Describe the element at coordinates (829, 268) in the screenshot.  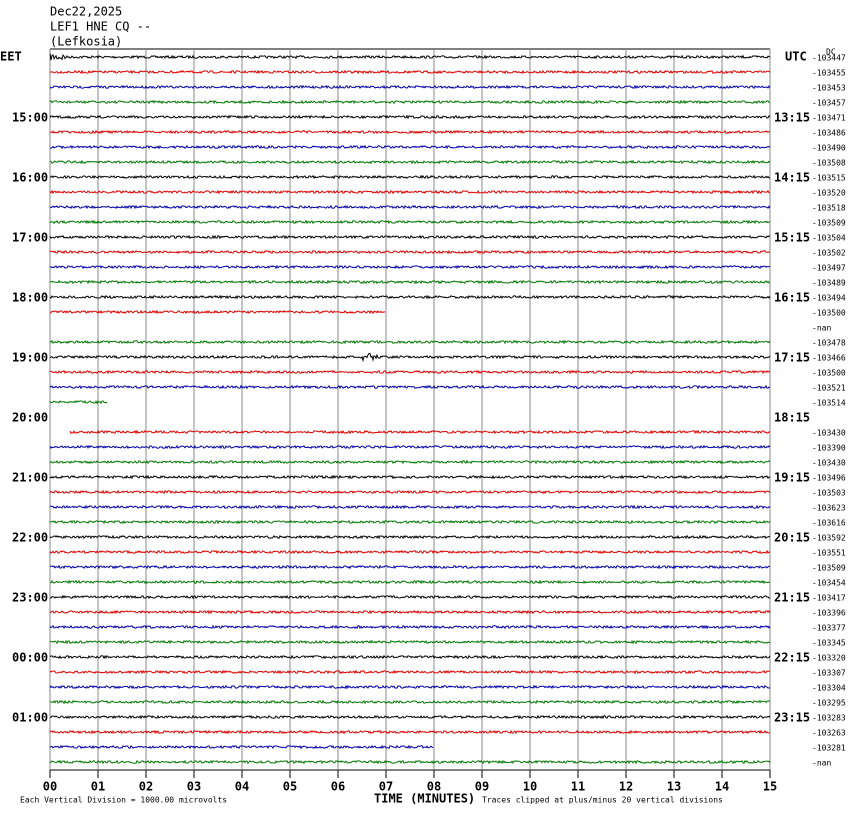
I see `row-value: -103497` at that location.